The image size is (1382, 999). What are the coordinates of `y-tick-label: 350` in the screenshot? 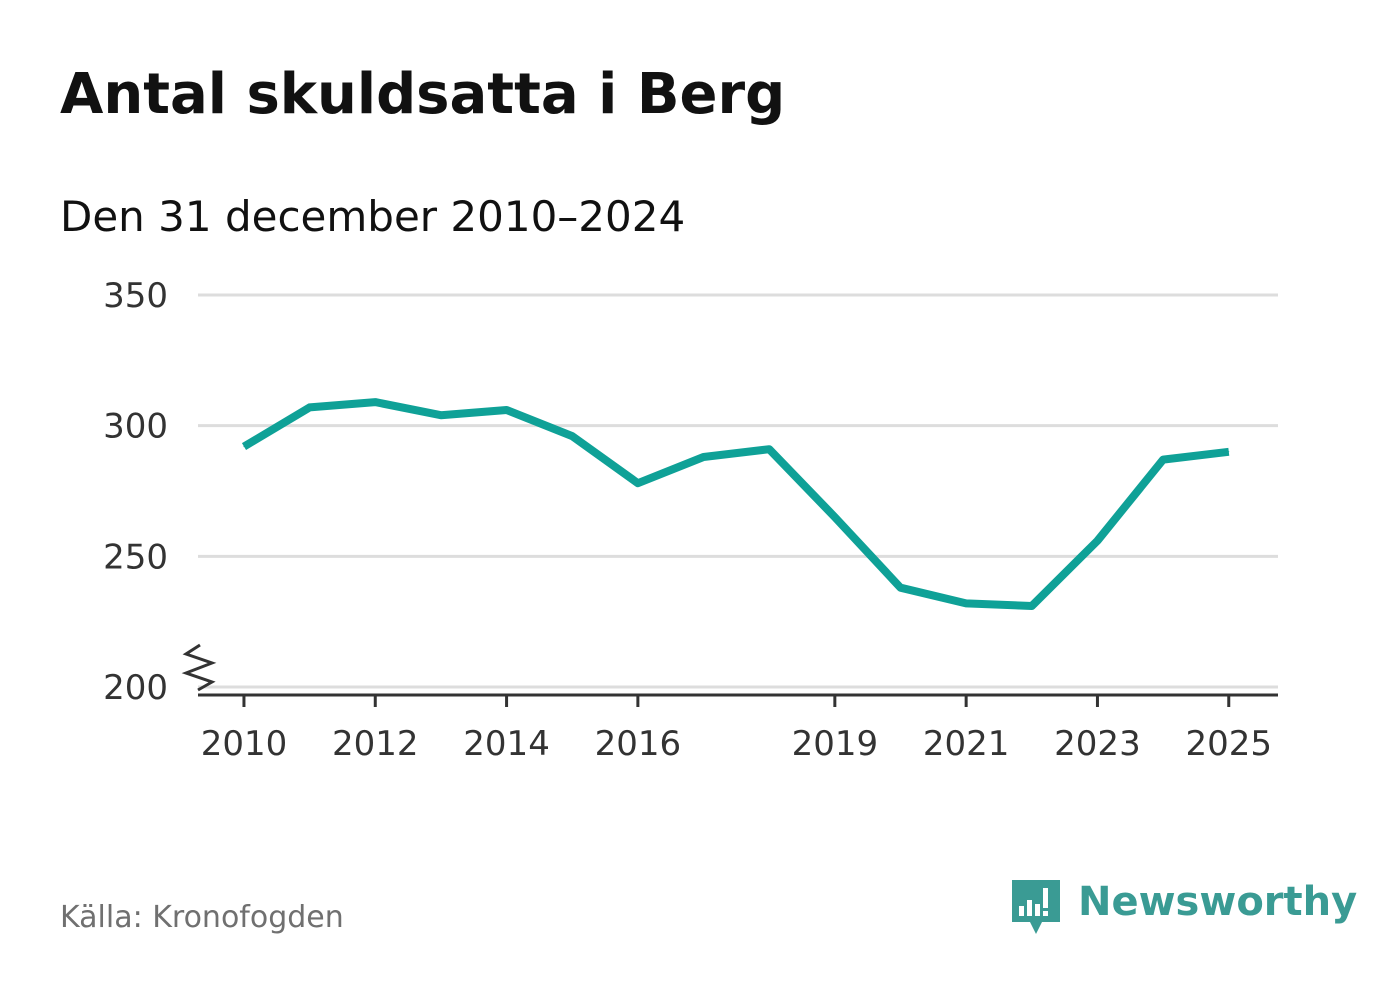 It's located at (135, 296).